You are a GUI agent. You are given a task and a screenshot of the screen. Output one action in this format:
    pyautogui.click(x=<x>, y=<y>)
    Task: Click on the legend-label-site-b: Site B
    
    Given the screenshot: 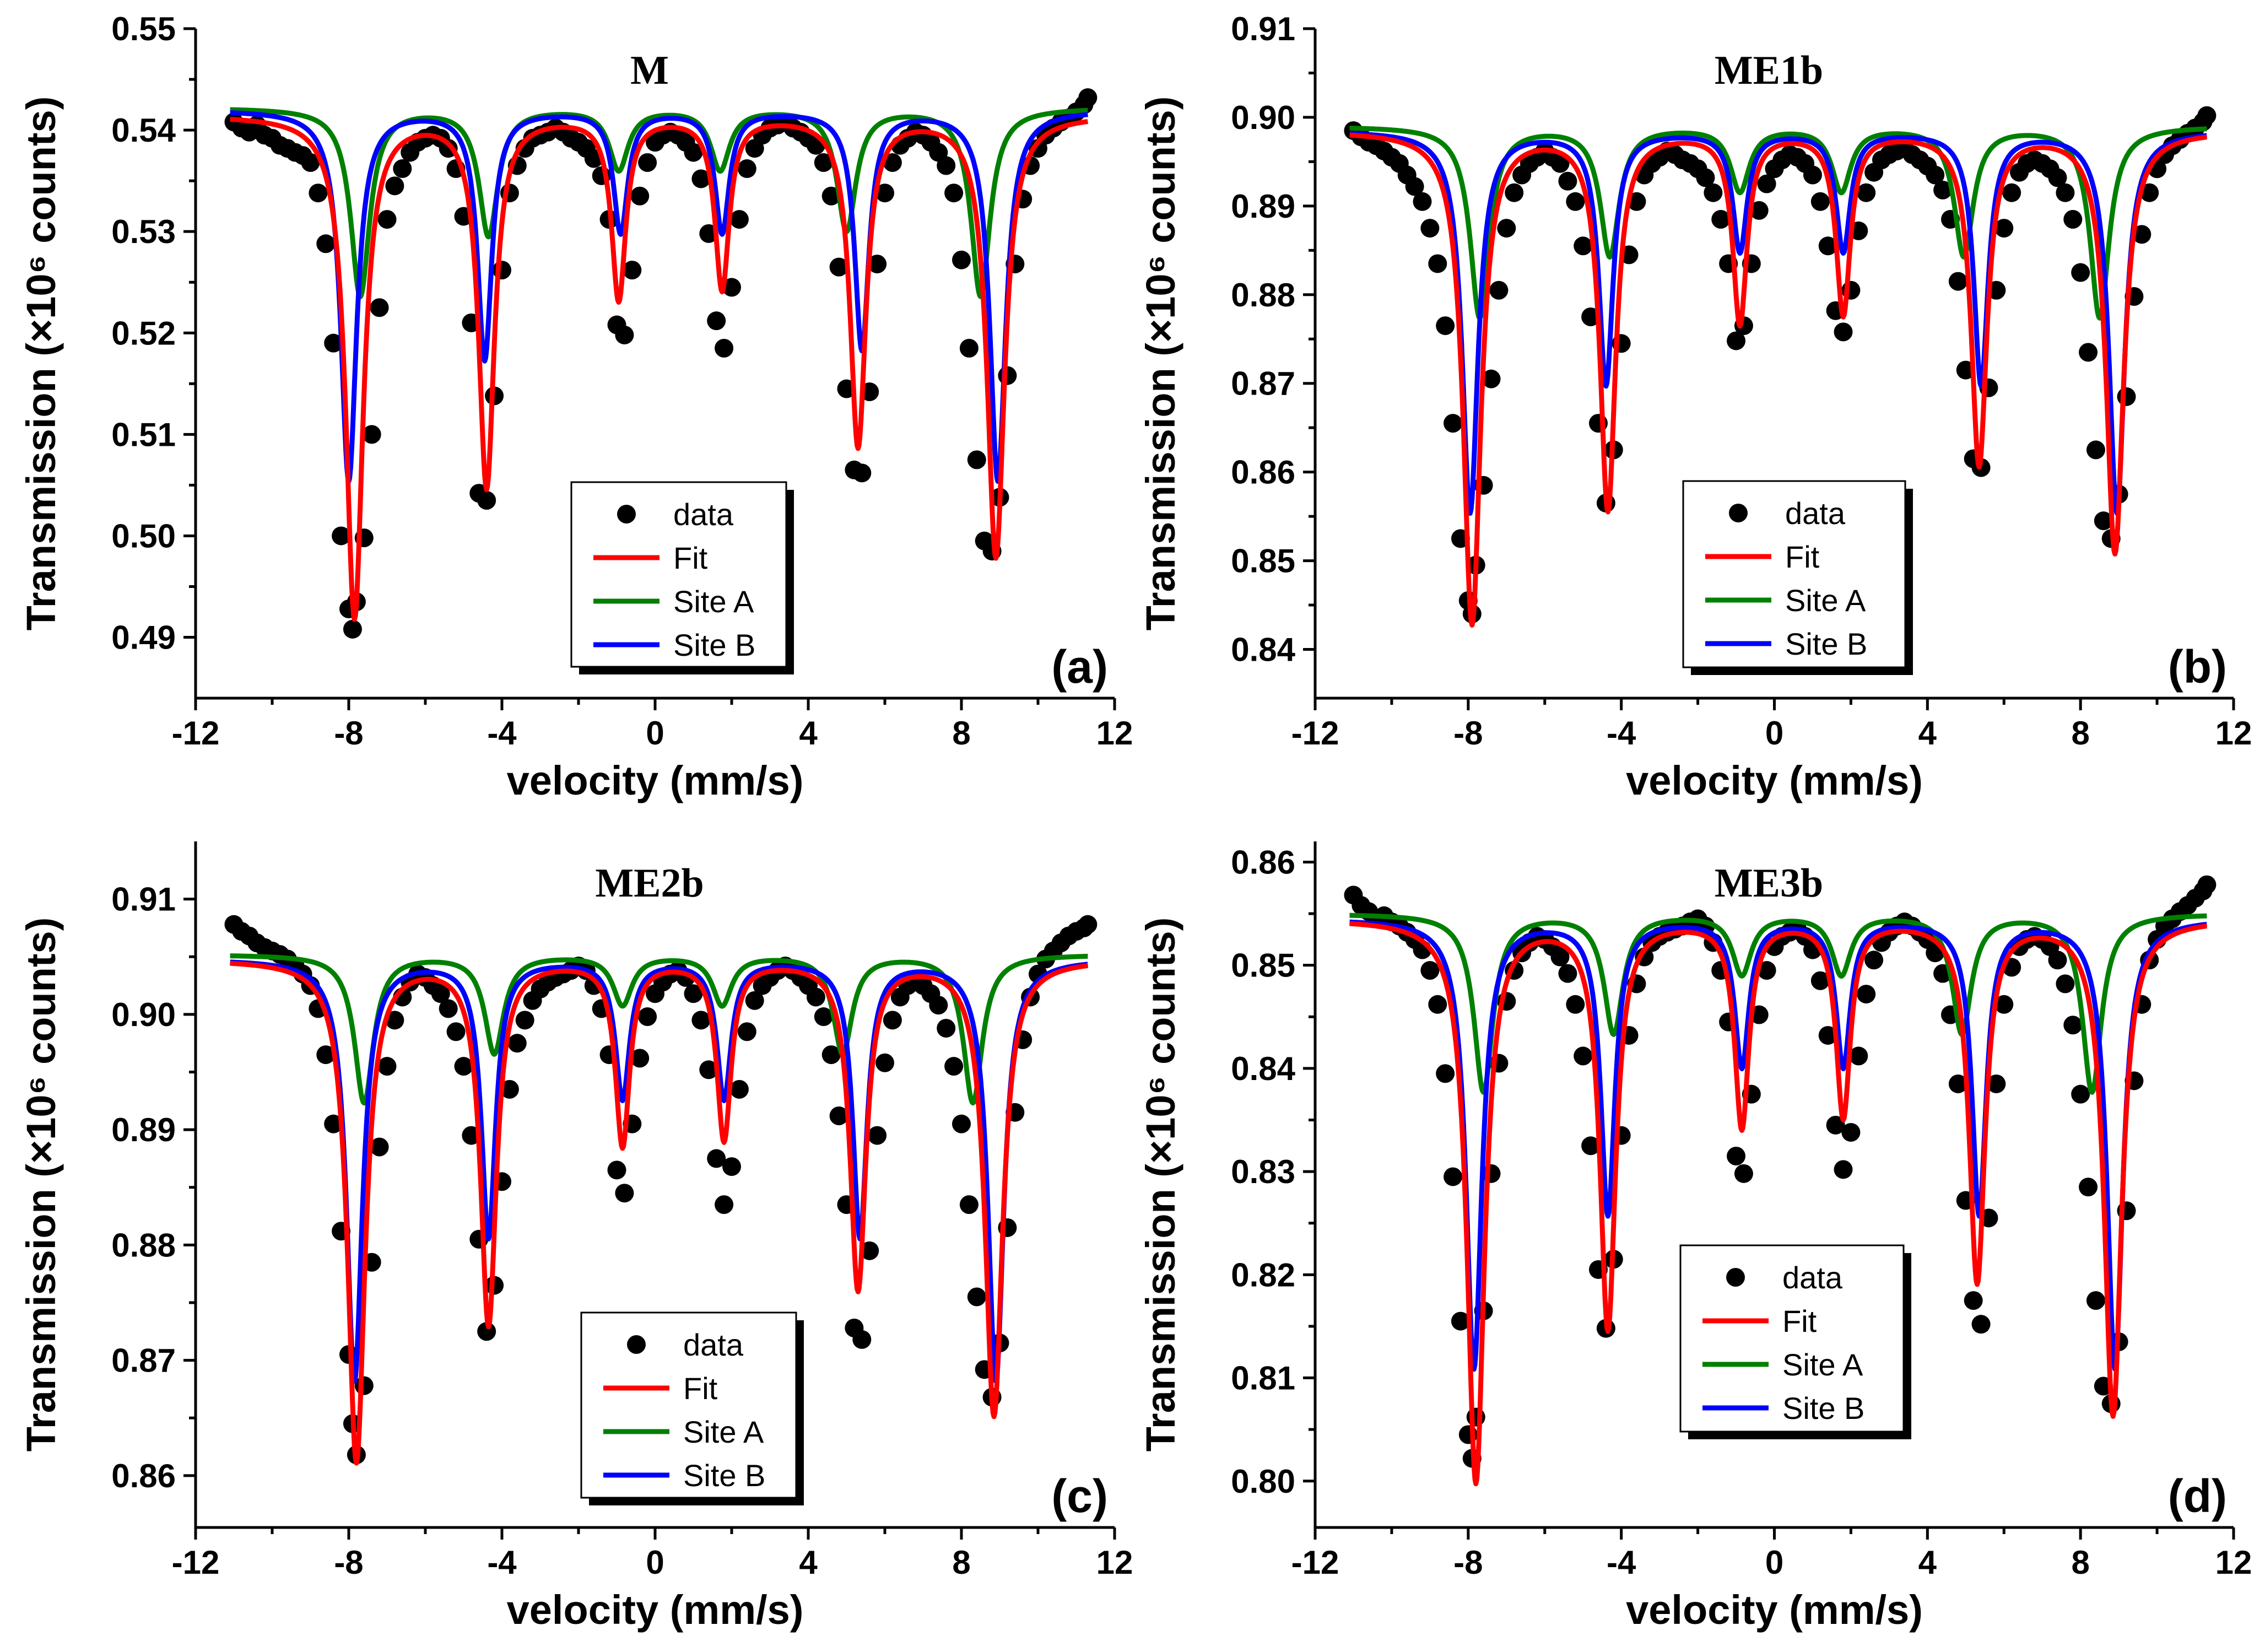 What is the action you would take?
    pyautogui.click(x=1826, y=644)
    